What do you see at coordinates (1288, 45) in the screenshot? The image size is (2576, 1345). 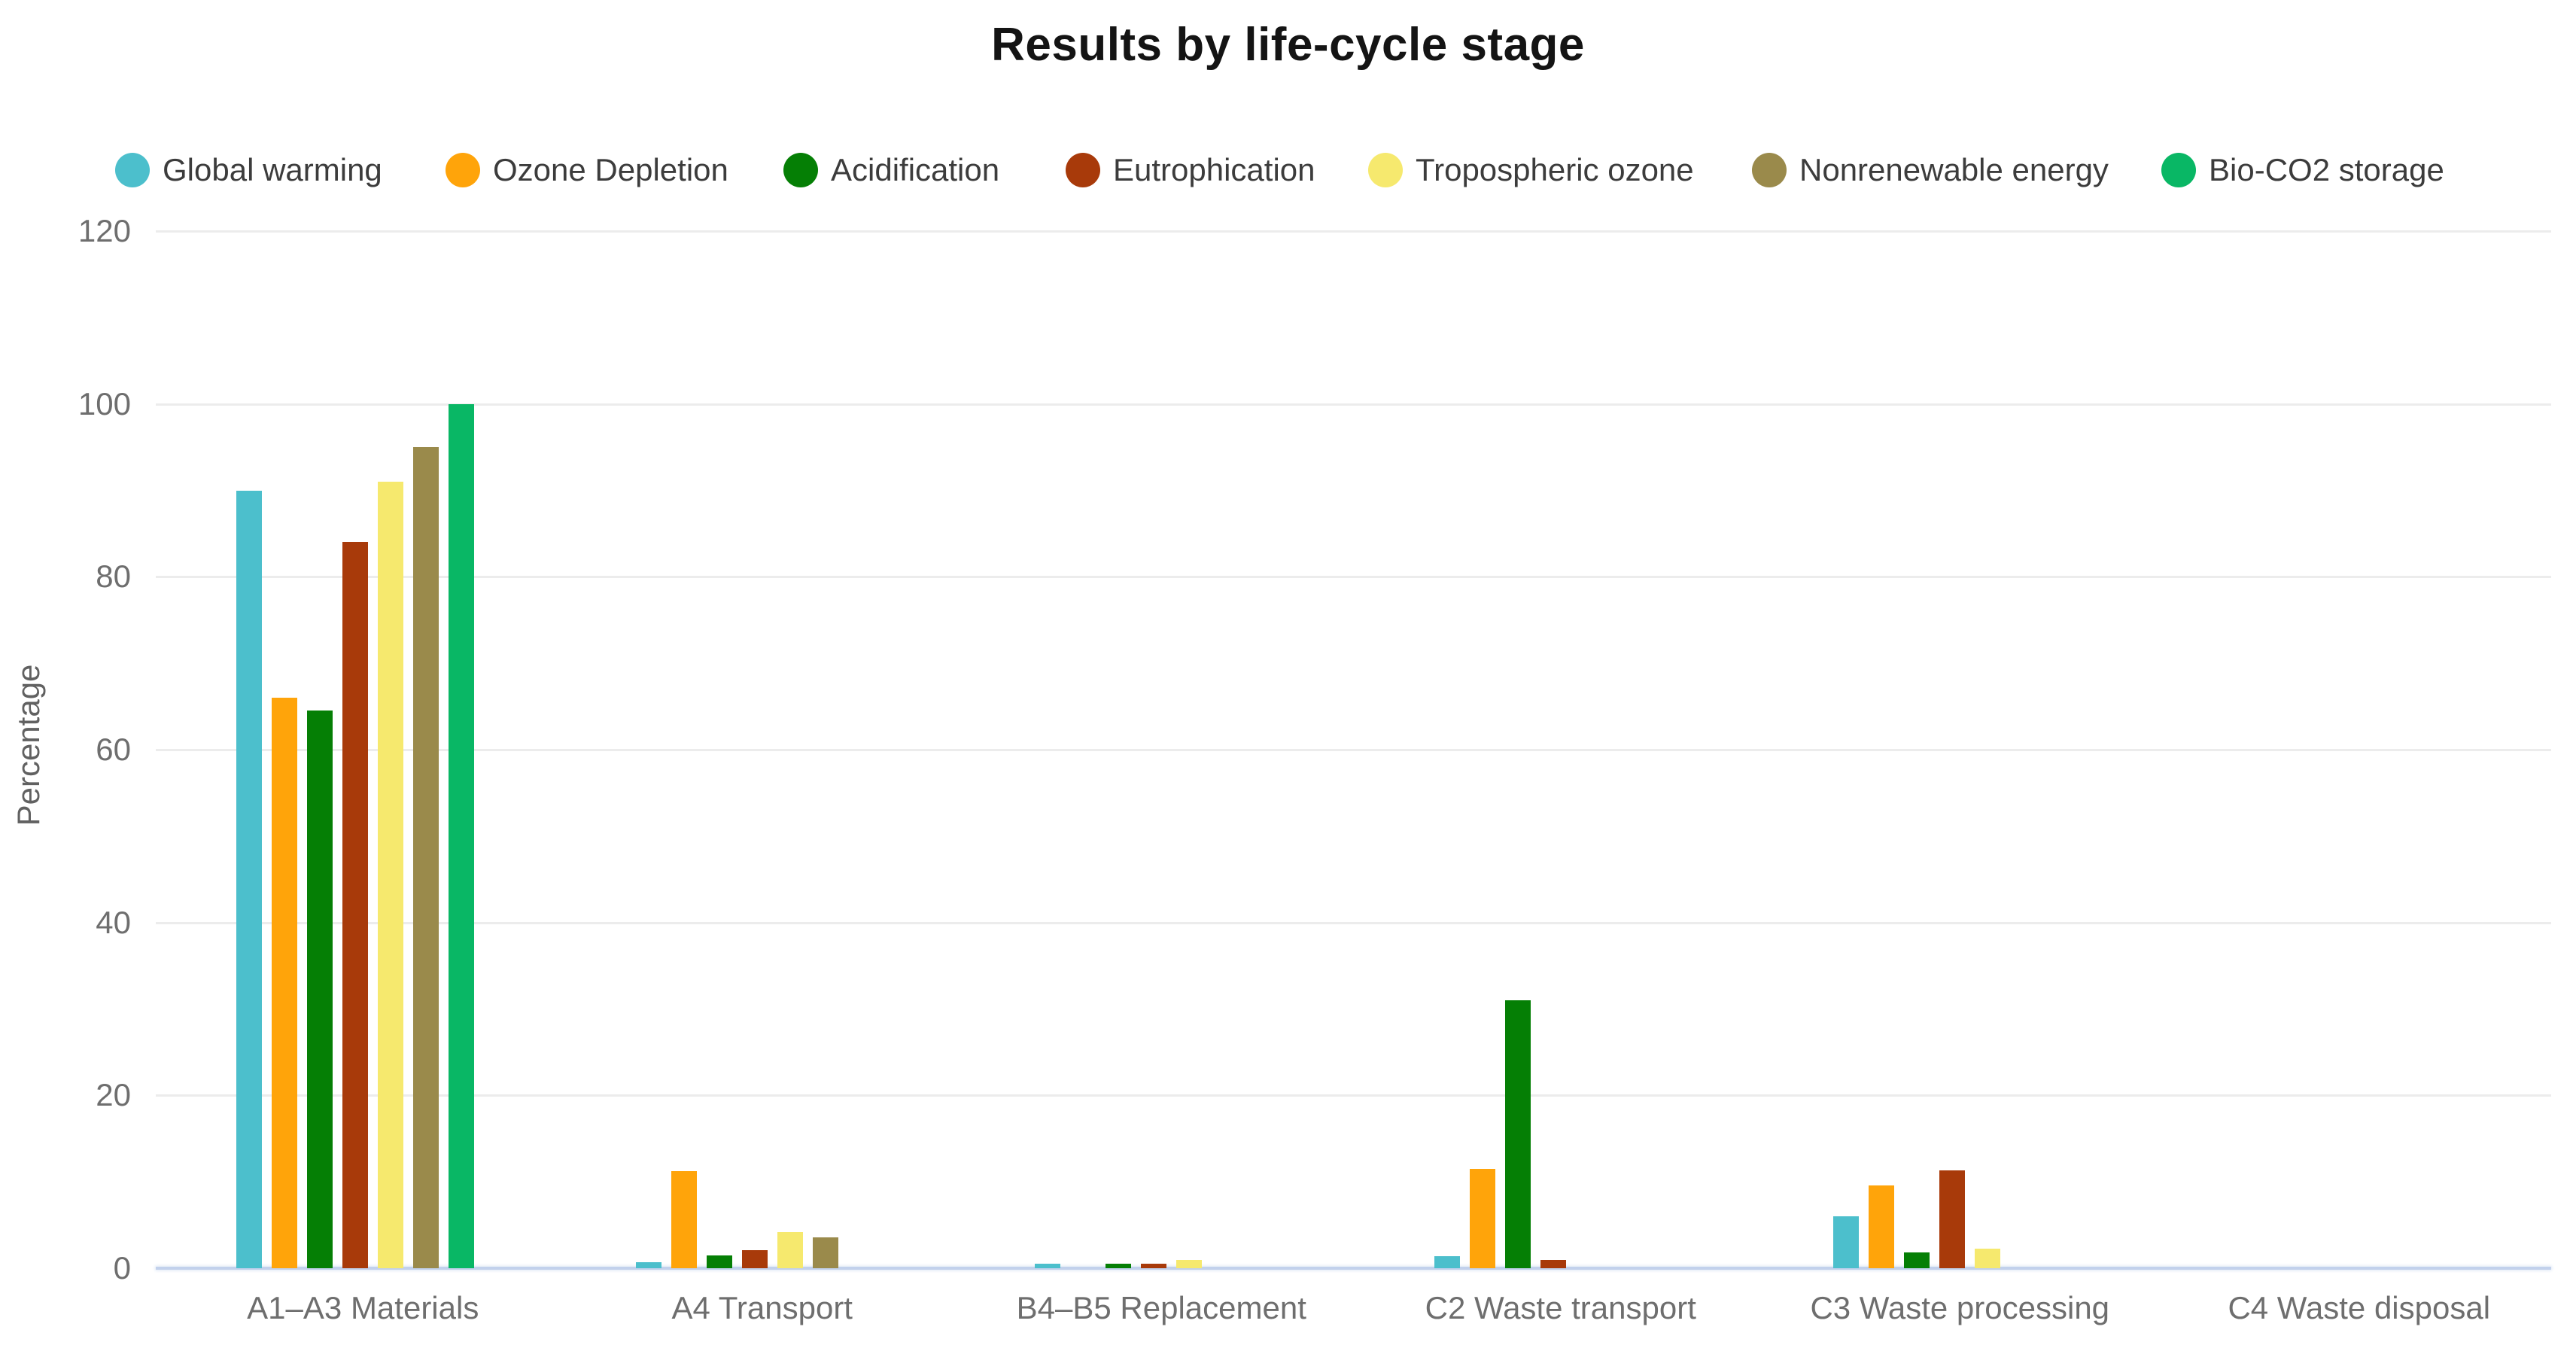 I see `chart-title: Results by life-cycle stage` at bounding box center [1288, 45].